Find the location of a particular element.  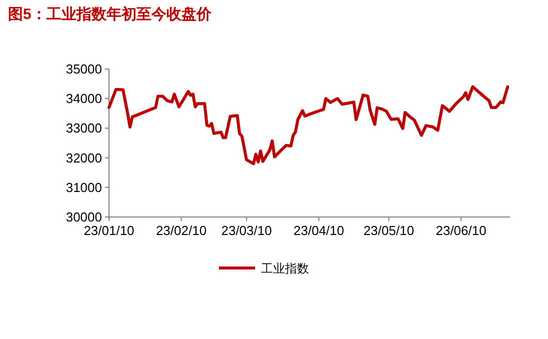

x-tick-label: 23/05/10 is located at coordinates (388, 230).